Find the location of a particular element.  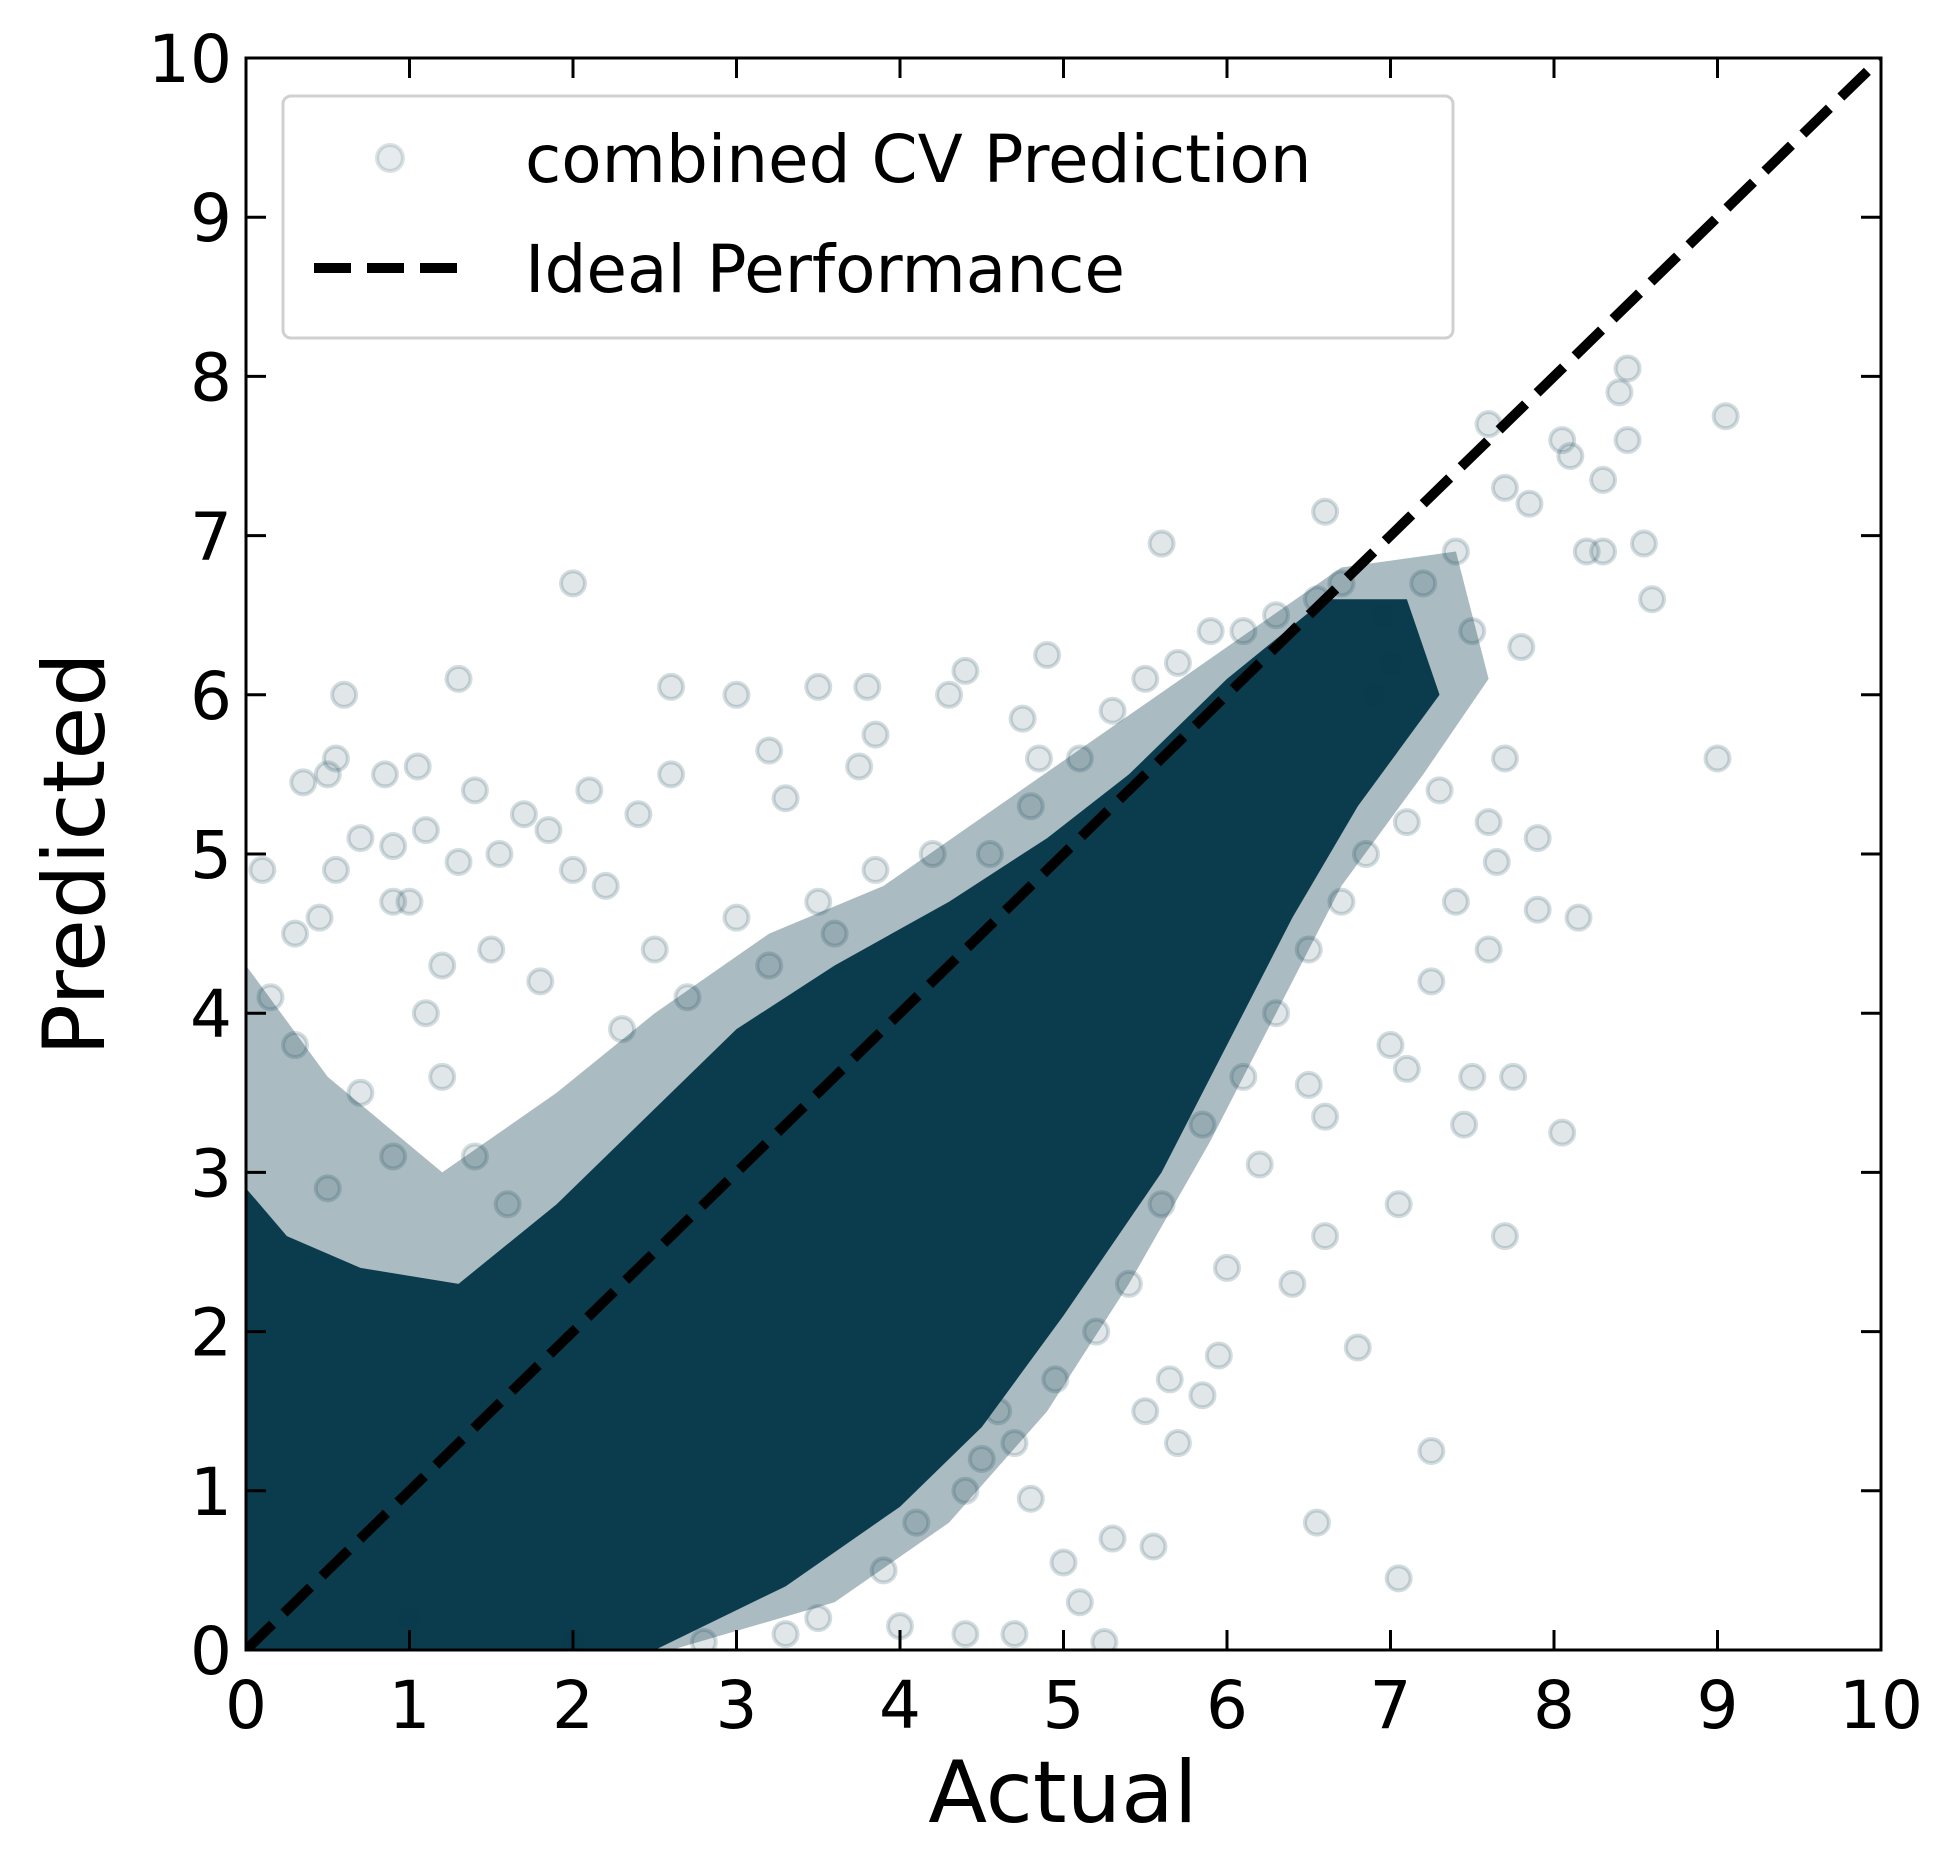

y-tick-label: 3 is located at coordinates (211, 1173).